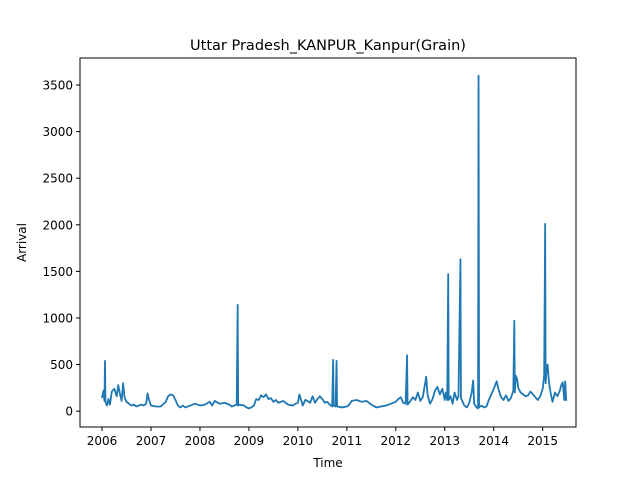 The height and width of the screenshot is (480, 640). Describe the element at coordinates (57, 225) in the screenshot. I see `y-tick-label: 2000` at that location.